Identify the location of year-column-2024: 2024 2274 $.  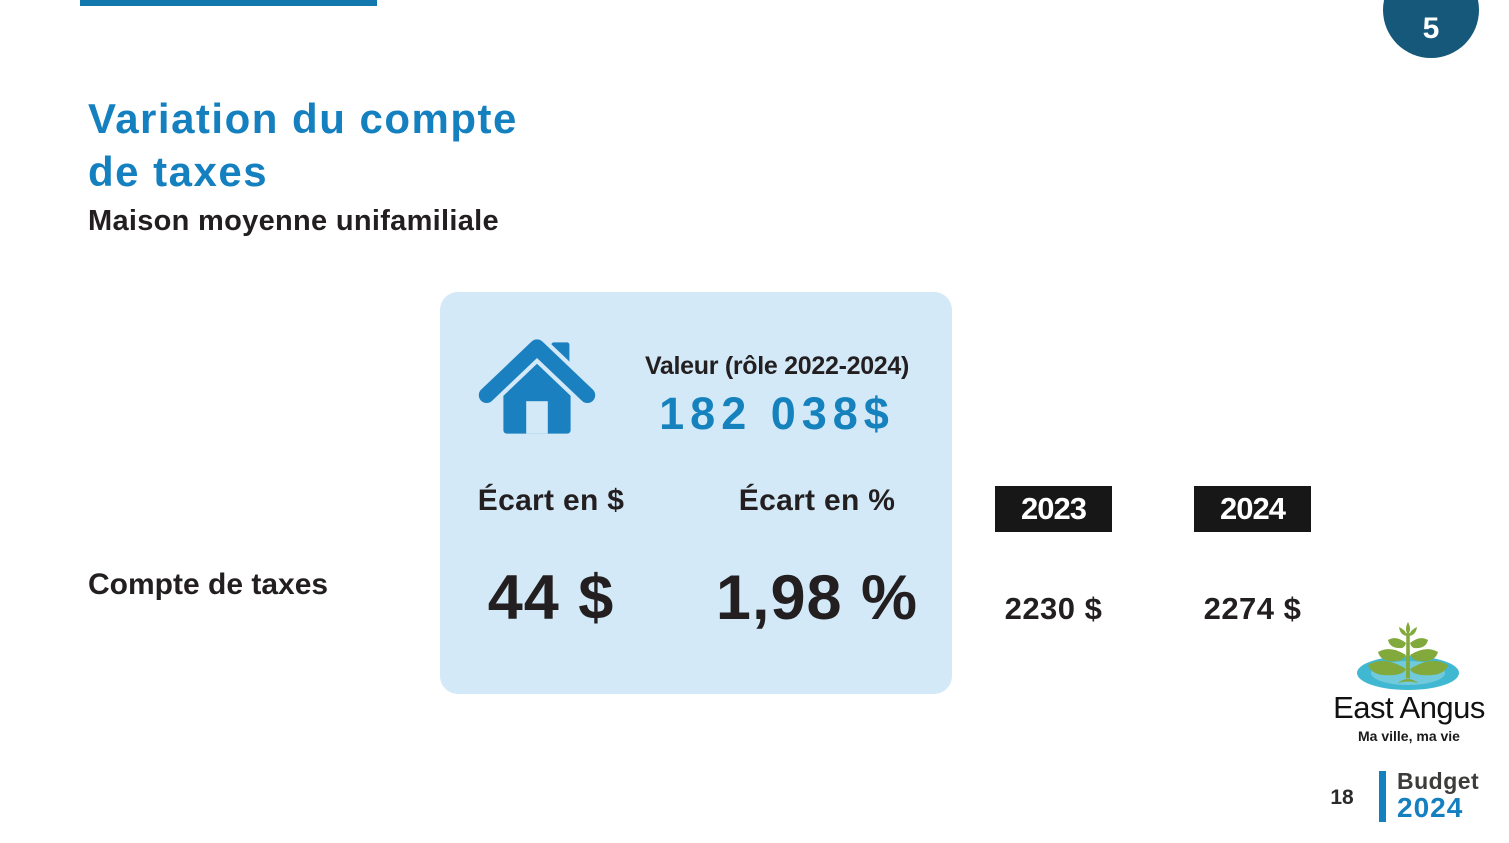
(1252, 556).